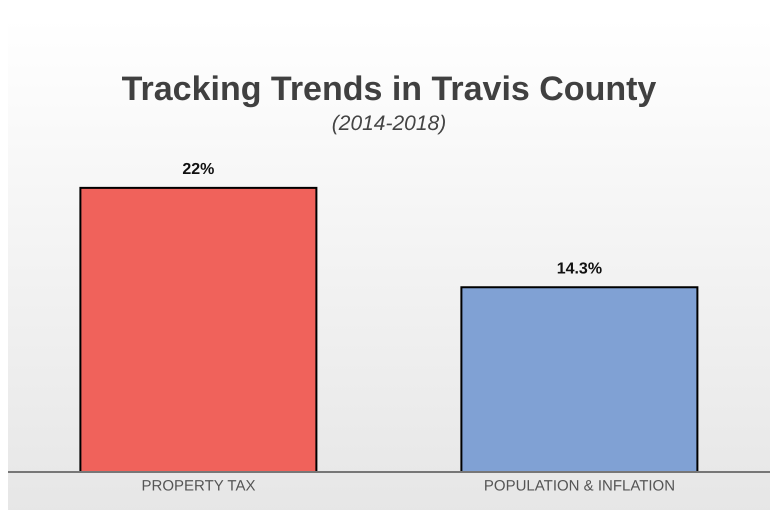 The height and width of the screenshot is (518, 778). I want to click on data-label: 14.3%, so click(579, 269).